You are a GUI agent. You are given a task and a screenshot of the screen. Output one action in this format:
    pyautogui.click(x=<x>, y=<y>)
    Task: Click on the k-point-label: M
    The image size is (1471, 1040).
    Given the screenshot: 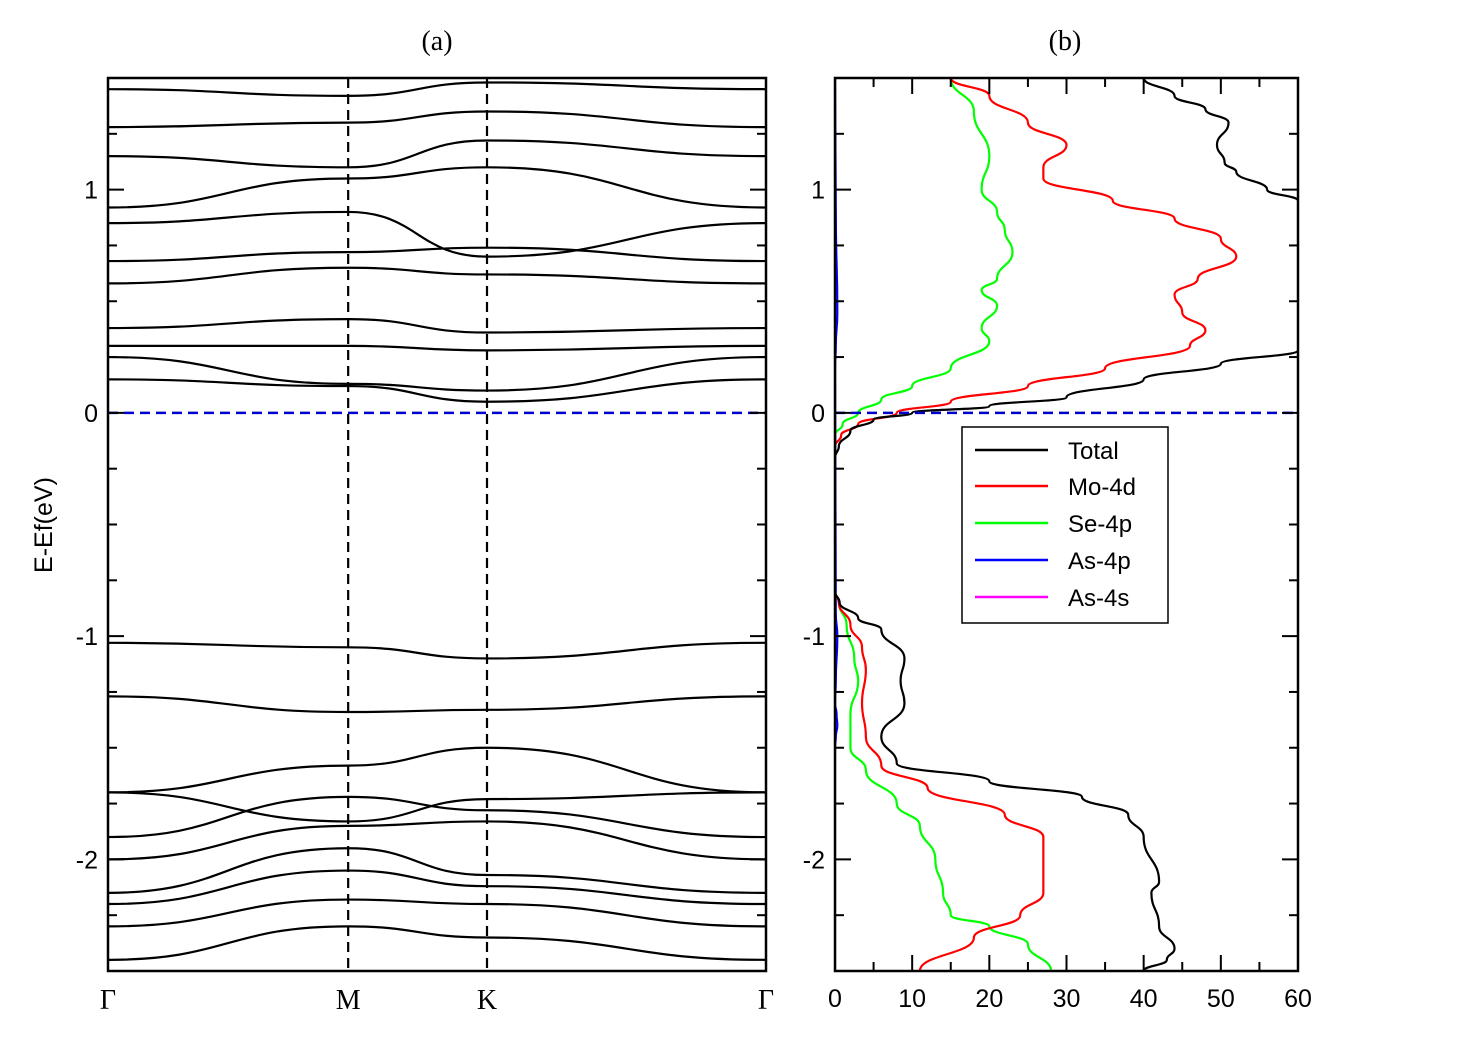 What is the action you would take?
    pyautogui.click(x=348, y=1000)
    